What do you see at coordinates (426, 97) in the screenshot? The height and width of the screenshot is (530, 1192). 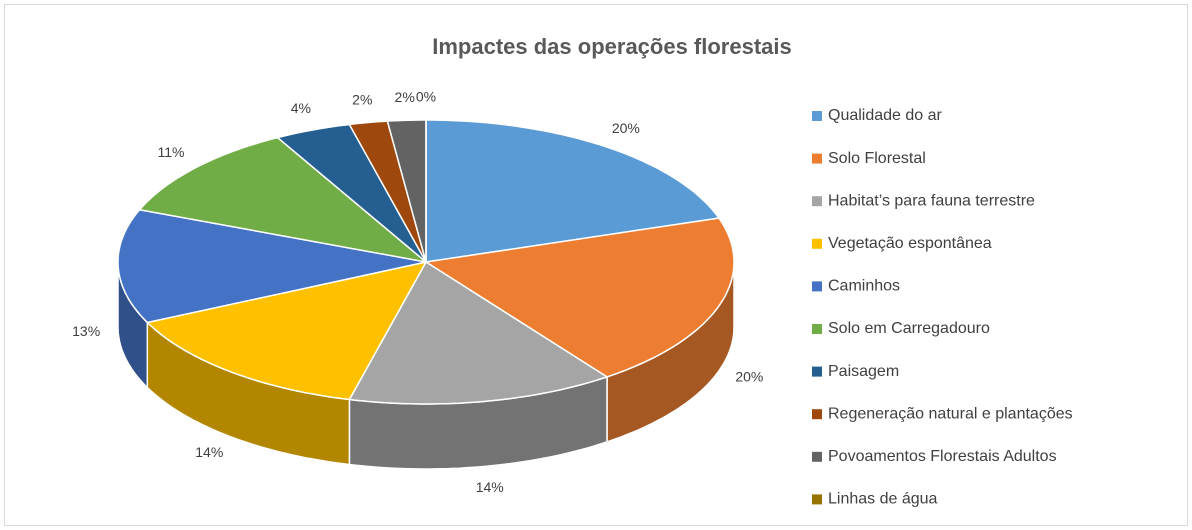 I see `data-label: 0%` at bounding box center [426, 97].